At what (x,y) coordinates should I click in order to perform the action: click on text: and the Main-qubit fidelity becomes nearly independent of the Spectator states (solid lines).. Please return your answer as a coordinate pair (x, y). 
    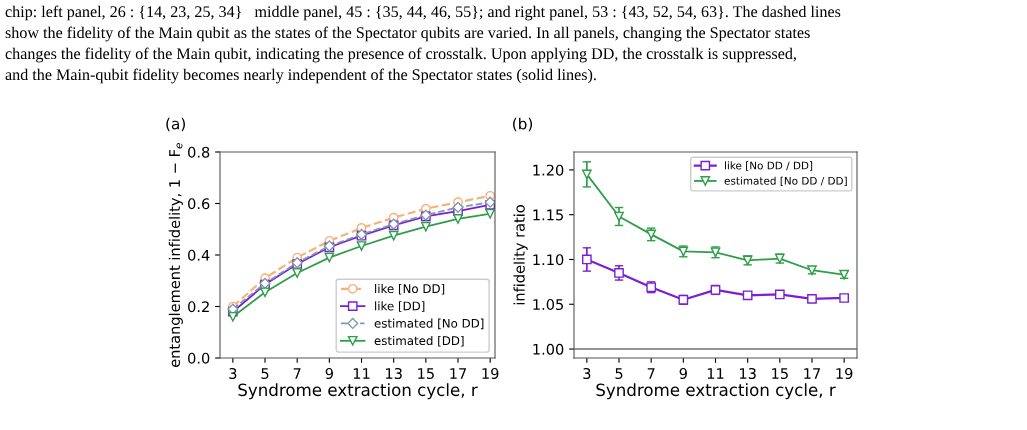
    Looking at the image, I should click on (300, 76).